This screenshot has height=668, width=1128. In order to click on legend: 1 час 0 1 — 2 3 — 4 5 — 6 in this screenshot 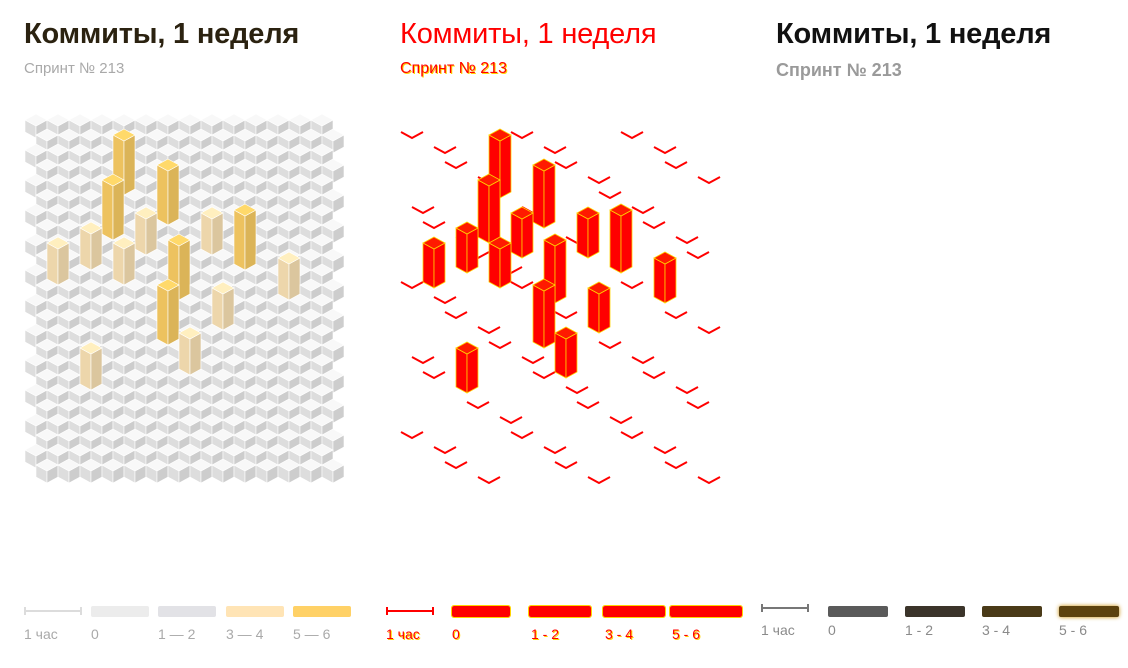, I will do `click(204, 625)`.